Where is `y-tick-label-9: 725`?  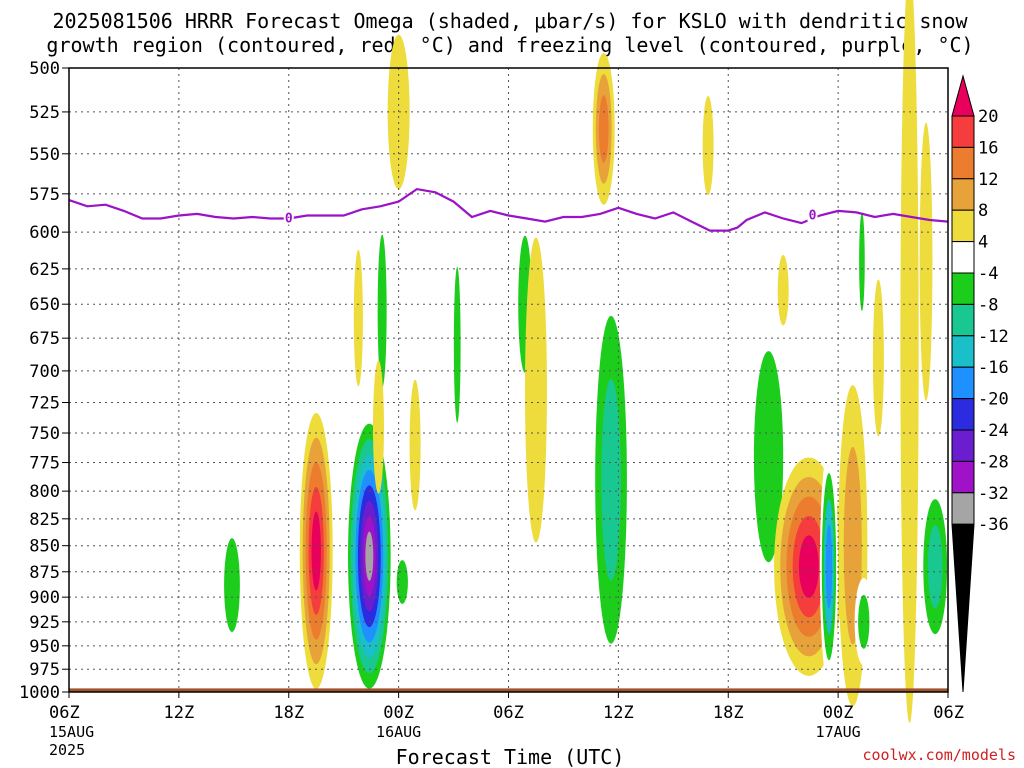 y-tick-label-9: 725 is located at coordinates (44, 403).